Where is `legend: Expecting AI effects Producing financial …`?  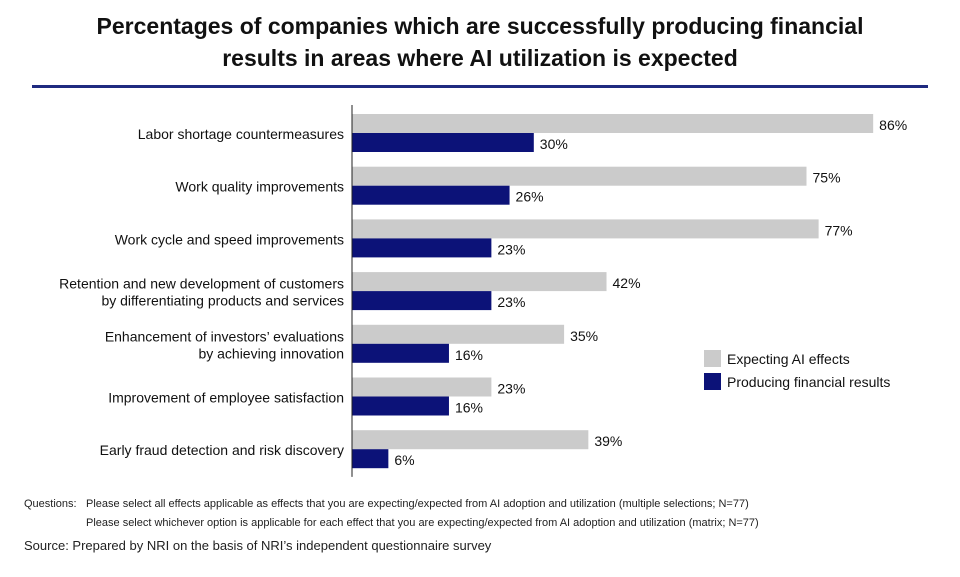 legend: Expecting AI effects Producing financial … is located at coordinates (797, 370).